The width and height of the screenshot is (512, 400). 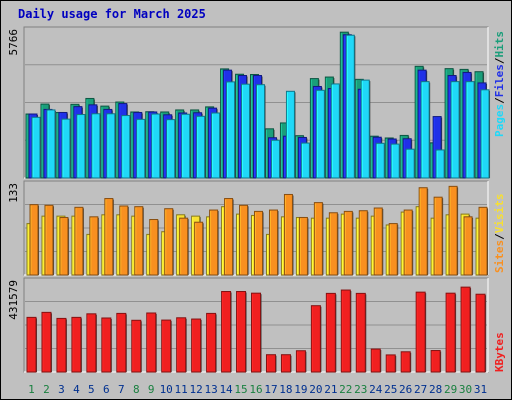 I want to click on legend-kbytes: KBytes, so click(x=499, y=352).